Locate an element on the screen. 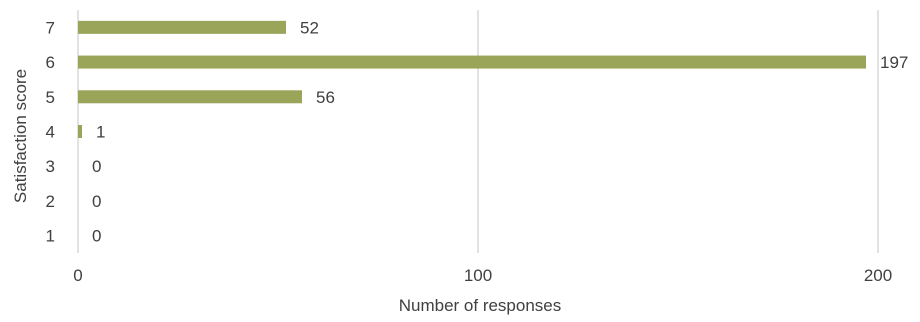  y-tick-label: 2 is located at coordinates (50, 201).